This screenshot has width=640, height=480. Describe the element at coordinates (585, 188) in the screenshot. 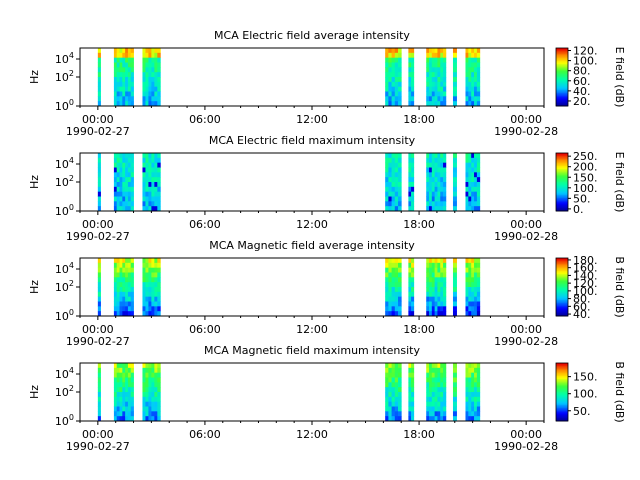

I see `colorbar-tick-label: 100.` at that location.